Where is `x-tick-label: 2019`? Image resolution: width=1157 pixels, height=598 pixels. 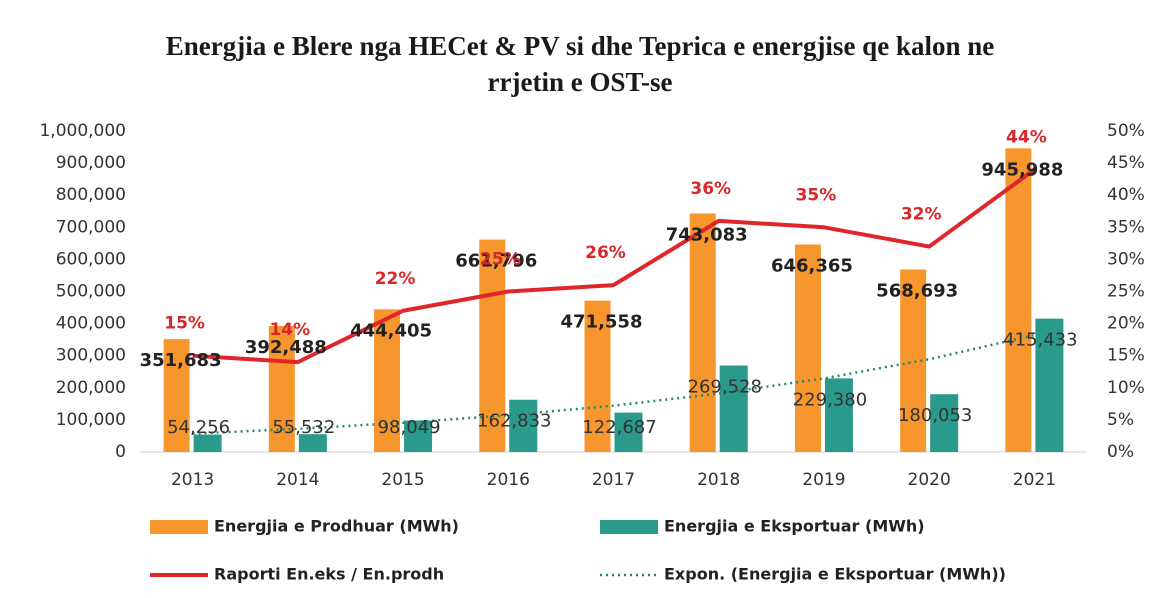
x-tick-label: 2019 is located at coordinates (823, 480).